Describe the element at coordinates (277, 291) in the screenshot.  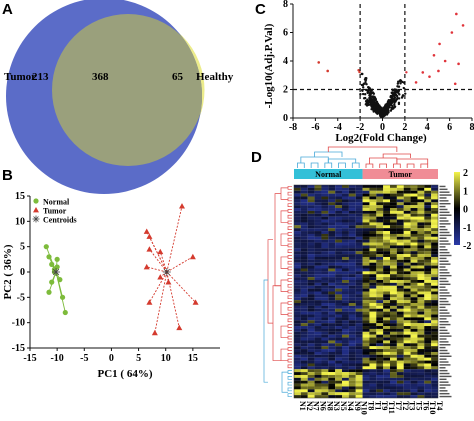
I see `heatmap-row-dendrogram` at that location.